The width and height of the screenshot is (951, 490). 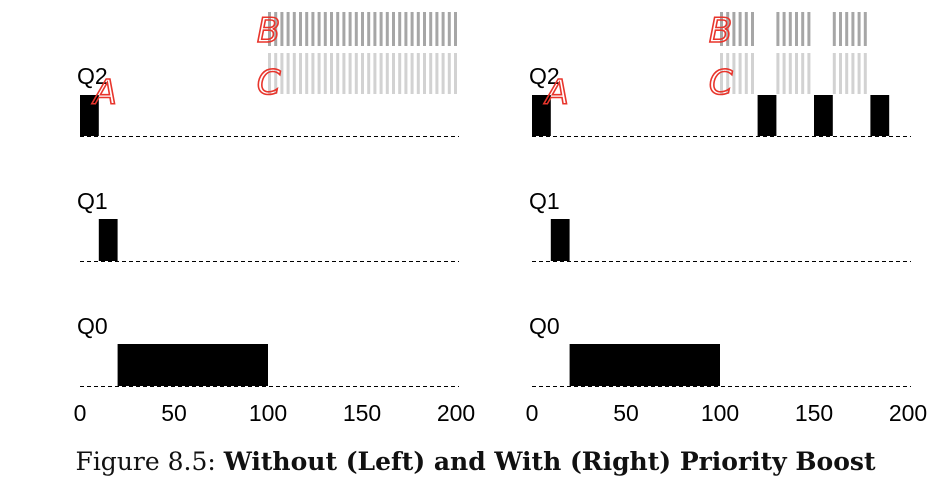 I want to click on x-tick-label: 200, so click(x=908, y=413).